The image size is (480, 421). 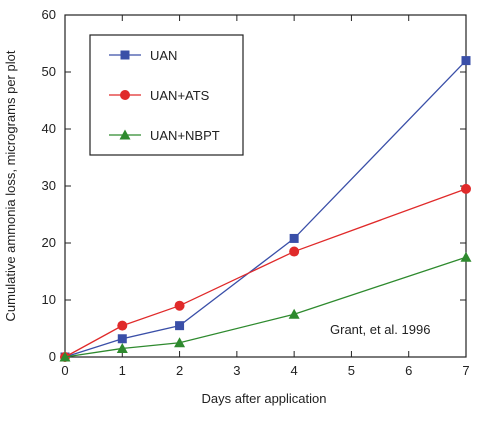 I want to click on source-annotation: Grant, et al. 1996, so click(x=380, y=329).